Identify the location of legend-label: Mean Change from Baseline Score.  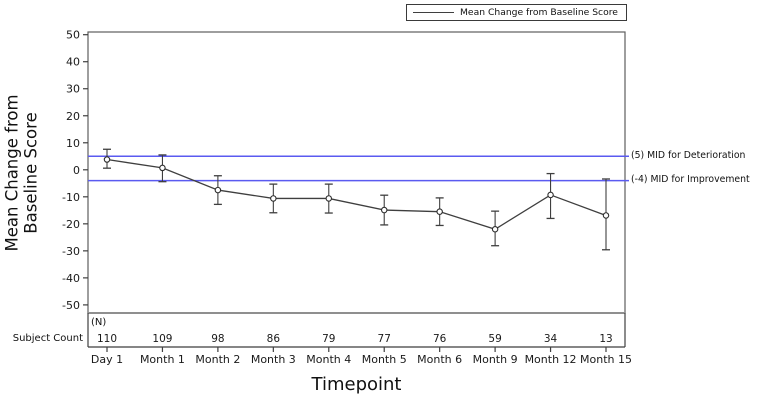
(539, 12).